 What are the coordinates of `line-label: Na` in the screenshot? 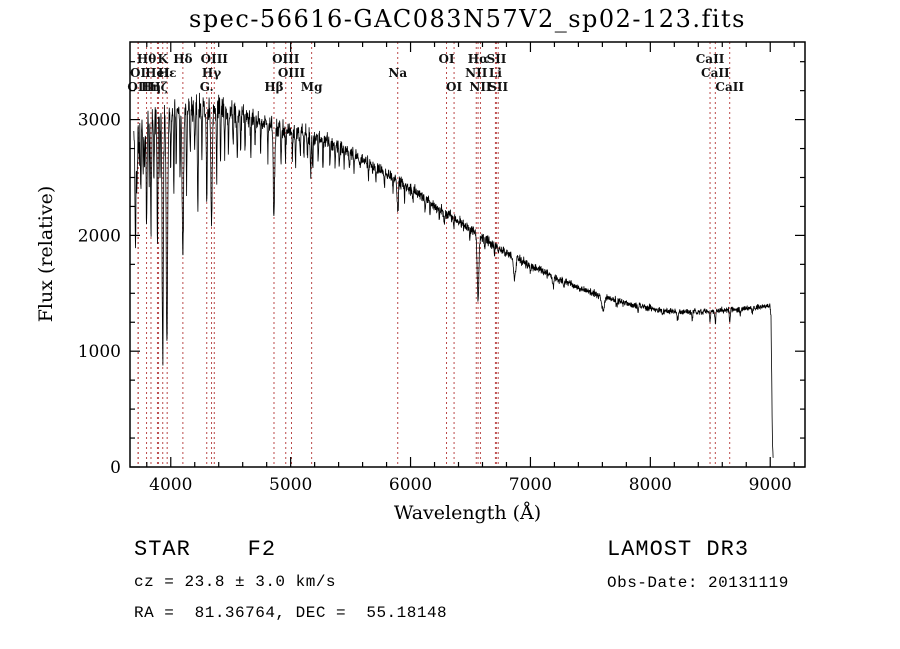 It's located at (397, 73).